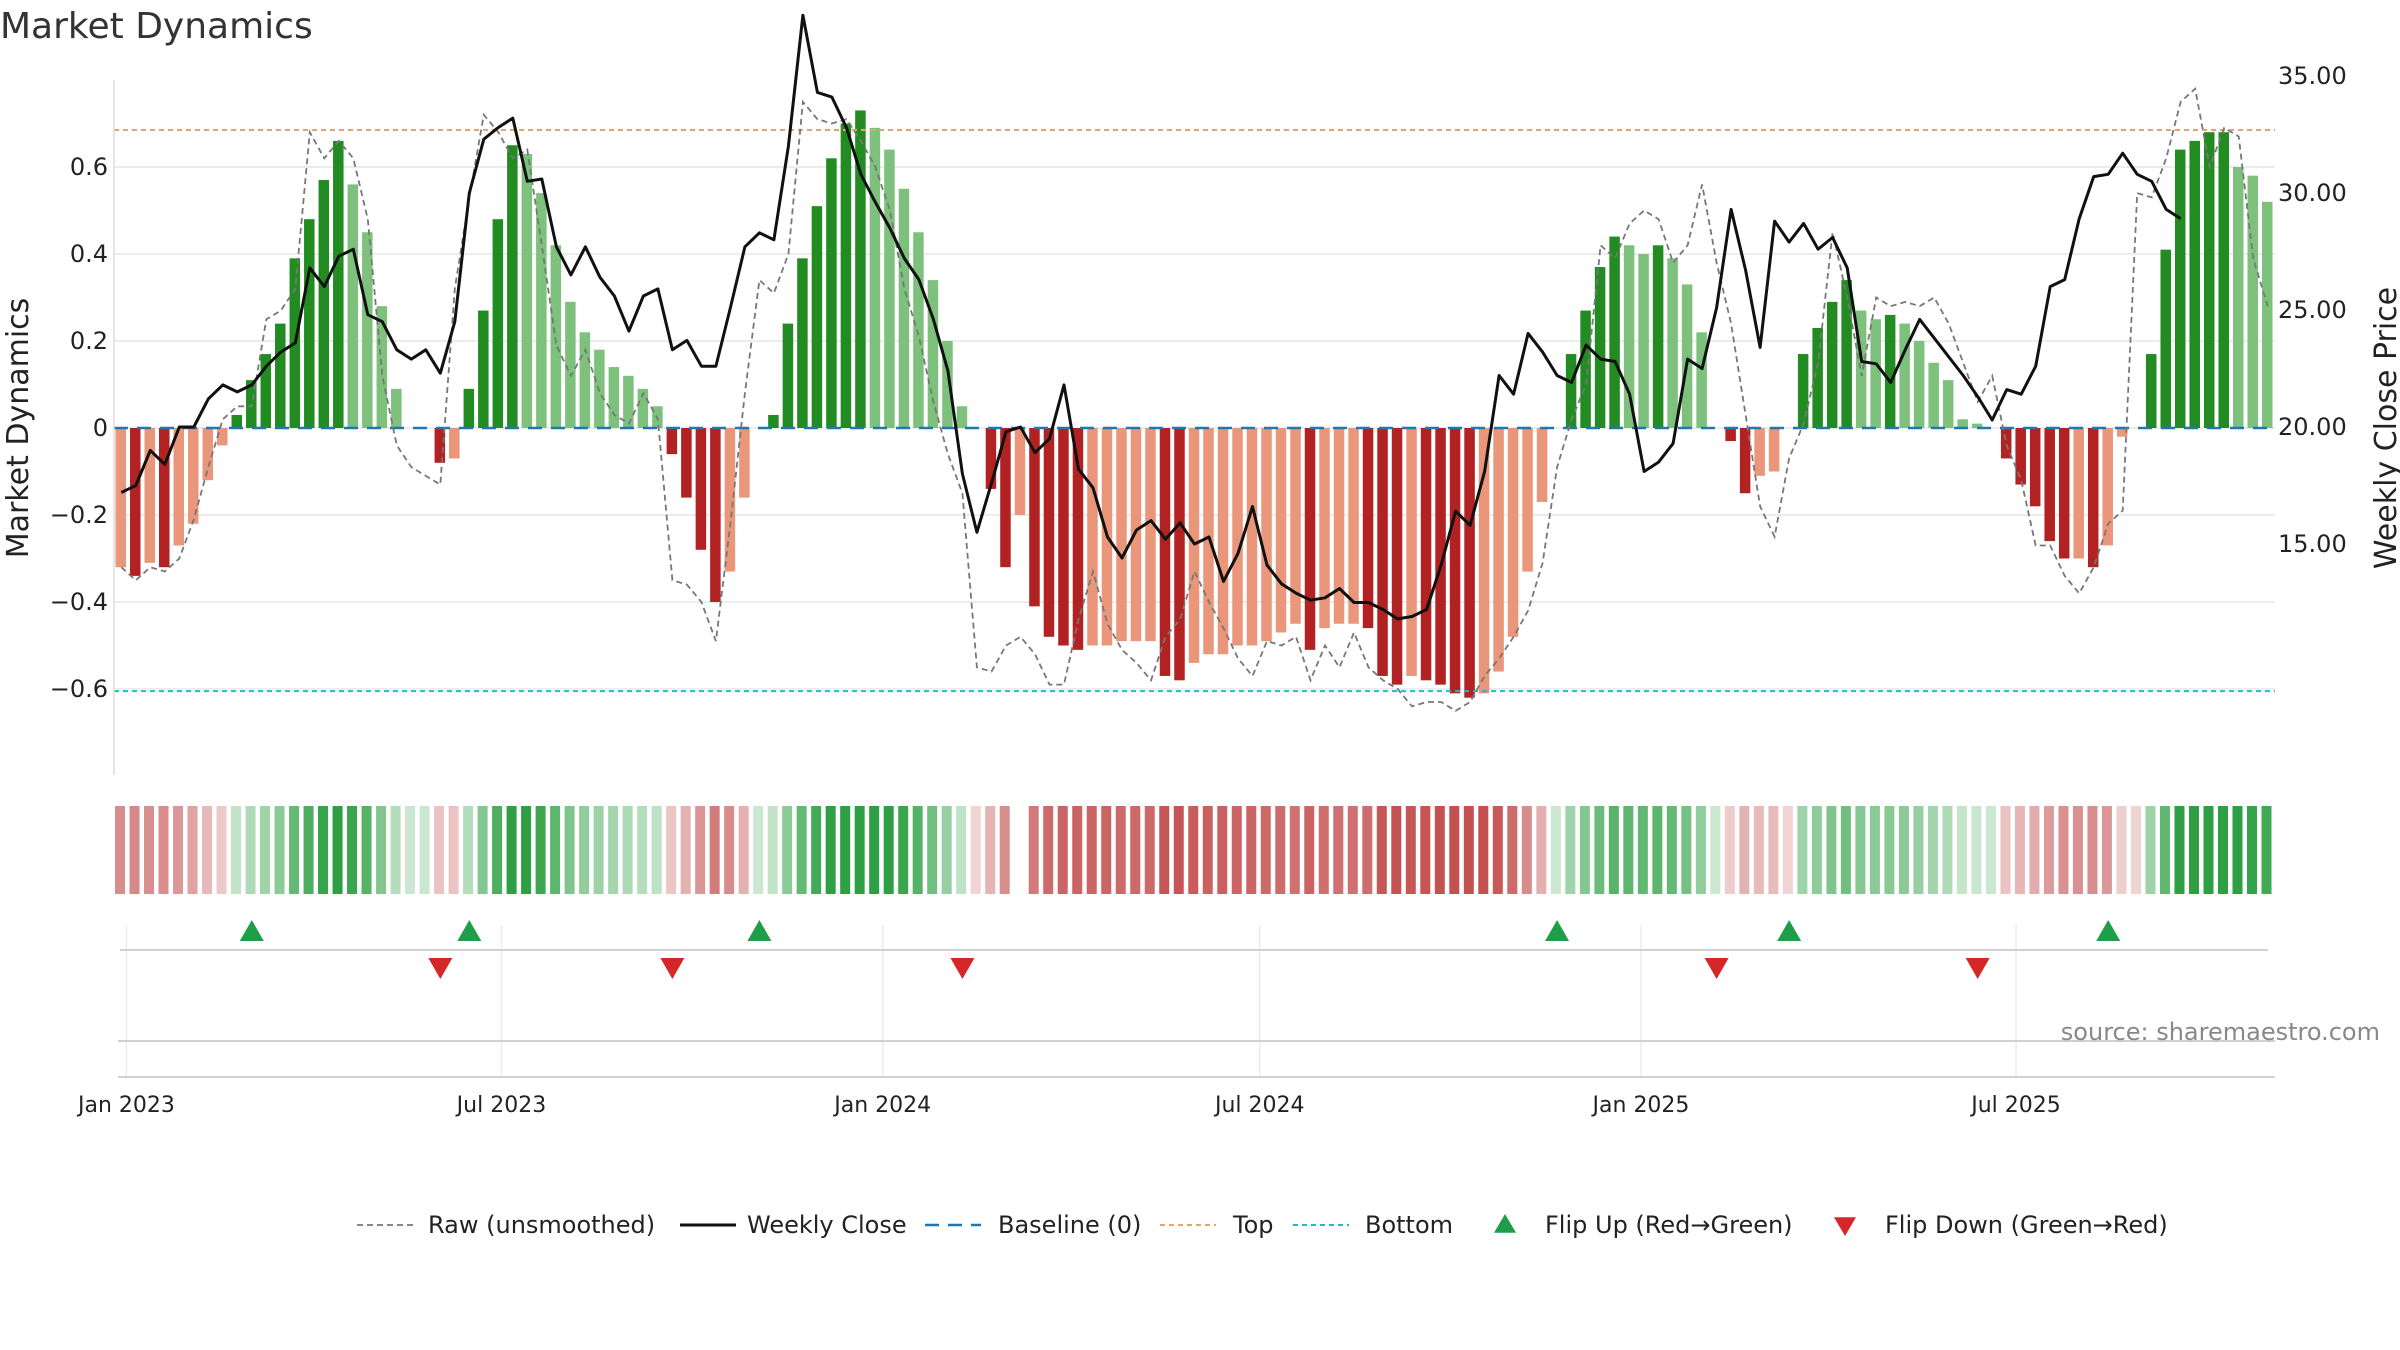 Image resolution: width=2400 pixels, height=1350 pixels. Describe the element at coordinates (2312, 427) in the screenshot. I see `y-tick-right: 20.00` at that location.